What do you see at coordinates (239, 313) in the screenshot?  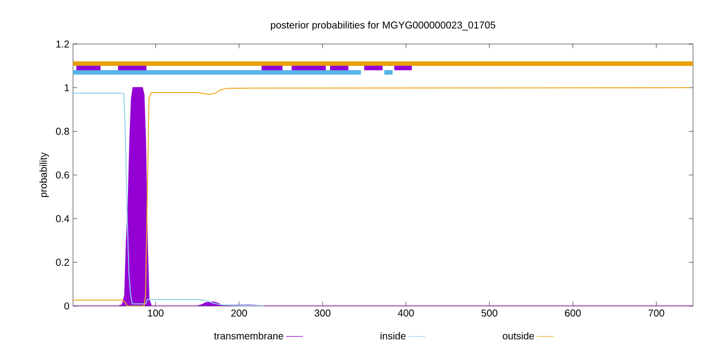 I see `x-tick-label: 200` at bounding box center [239, 313].